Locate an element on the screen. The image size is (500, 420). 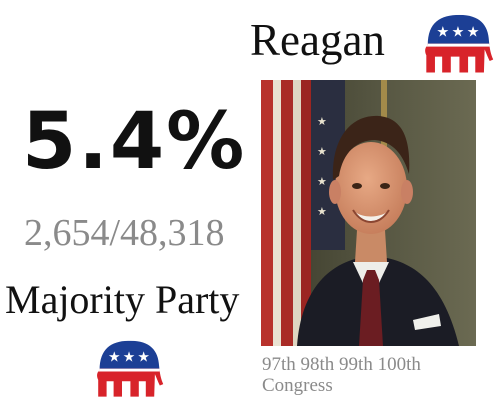
congress-word: Congress is located at coordinates (297, 385).